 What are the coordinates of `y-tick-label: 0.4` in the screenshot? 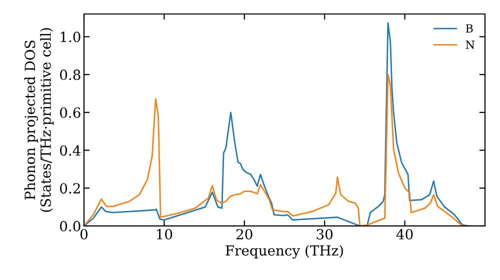 It's located at (70, 150).